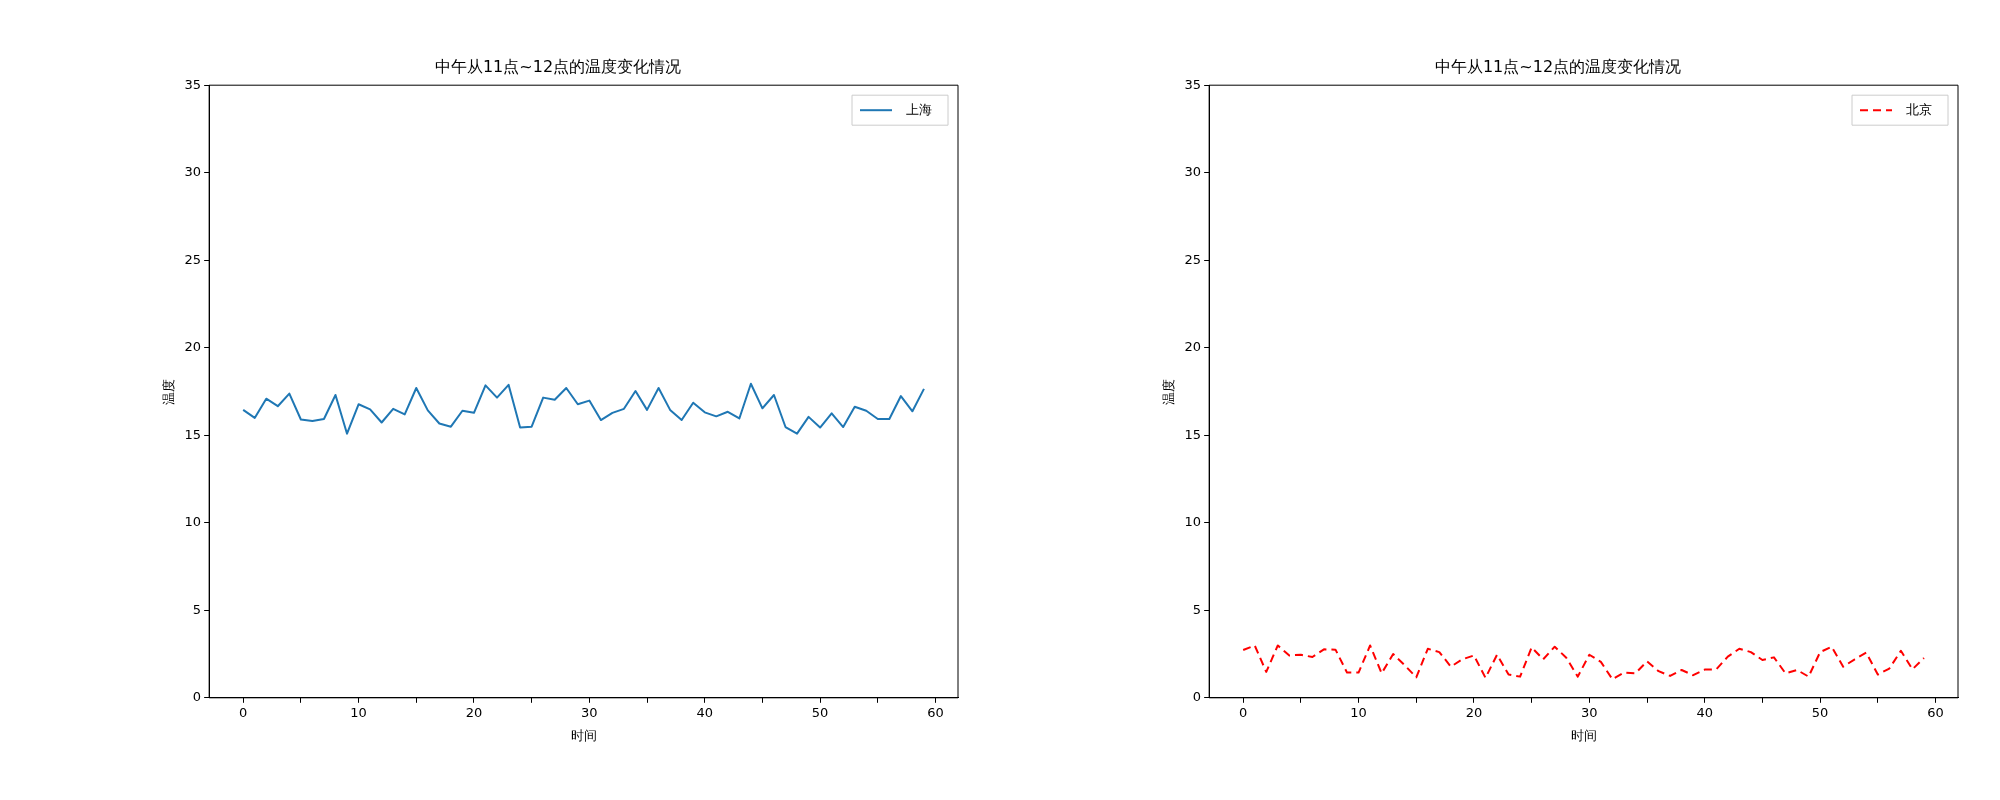  What do you see at coordinates (1919, 109) in the screenshot?
I see `legend-label: 北京` at bounding box center [1919, 109].